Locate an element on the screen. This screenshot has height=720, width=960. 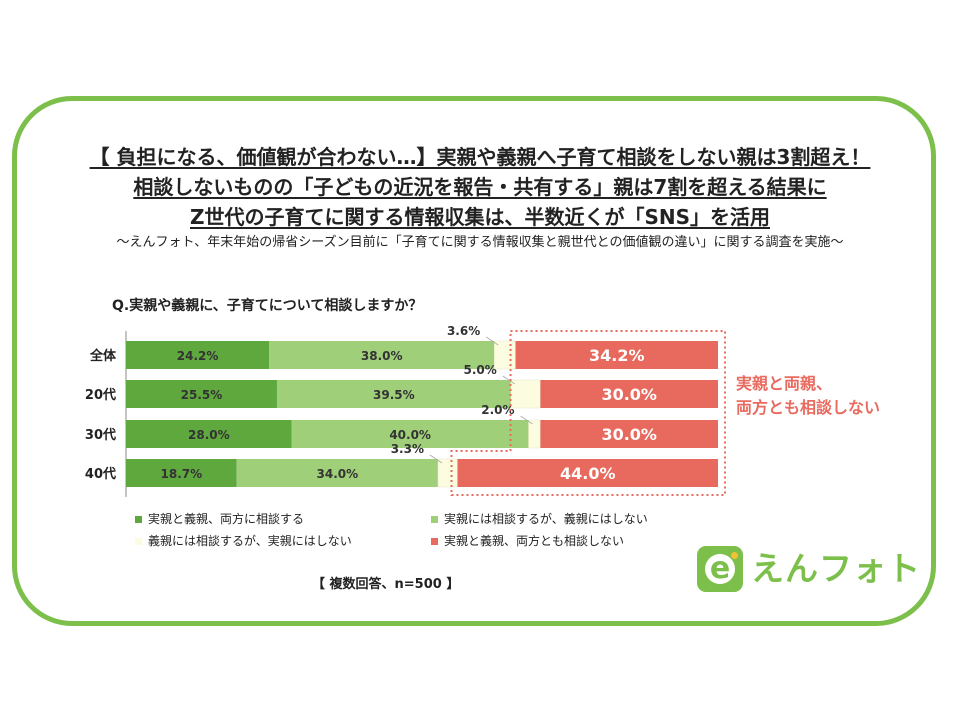
data-label: 2.0% is located at coordinates (497, 410).